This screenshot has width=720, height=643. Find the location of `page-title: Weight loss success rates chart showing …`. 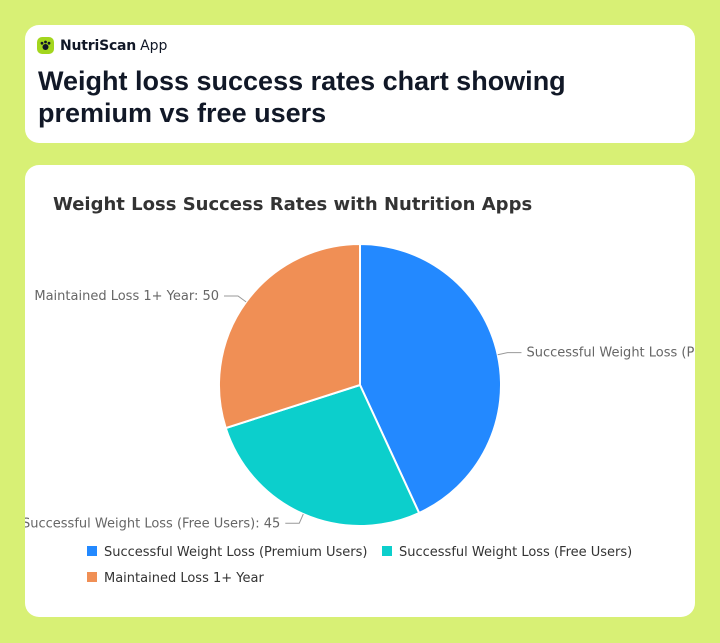

page-title: Weight loss success rates chart showing … is located at coordinates (302, 97).